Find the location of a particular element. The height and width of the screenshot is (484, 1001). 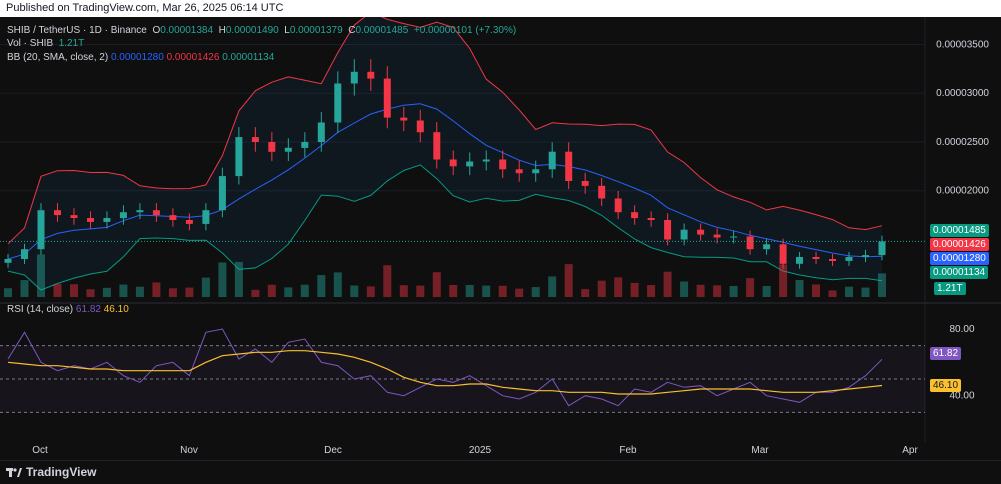

volume-value: 1.21T is located at coordinates (71, 43).